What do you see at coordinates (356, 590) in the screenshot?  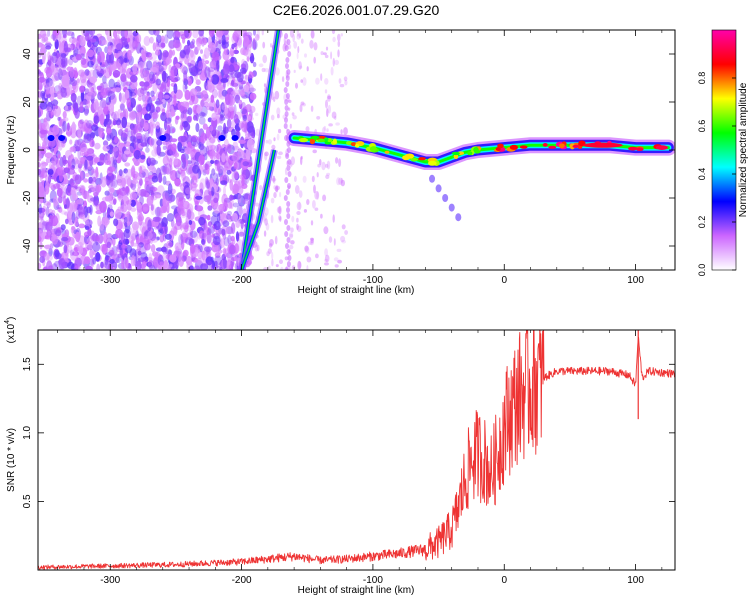 I see `snr-x-axis-label: Height of straight line (km)` at bounding box center [356, 590].